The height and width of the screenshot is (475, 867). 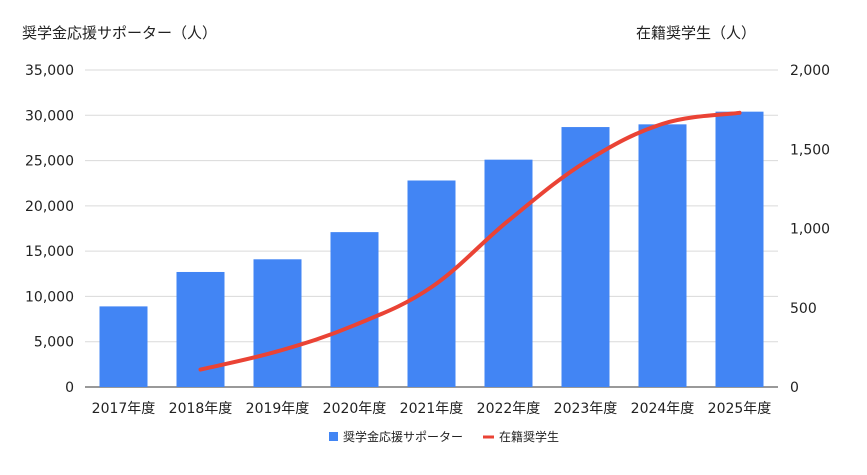 What do you see at coordinates (49, 162) in the screenshot?
I see `left-tick-label: 25,000` at bounding box center [49, 162].